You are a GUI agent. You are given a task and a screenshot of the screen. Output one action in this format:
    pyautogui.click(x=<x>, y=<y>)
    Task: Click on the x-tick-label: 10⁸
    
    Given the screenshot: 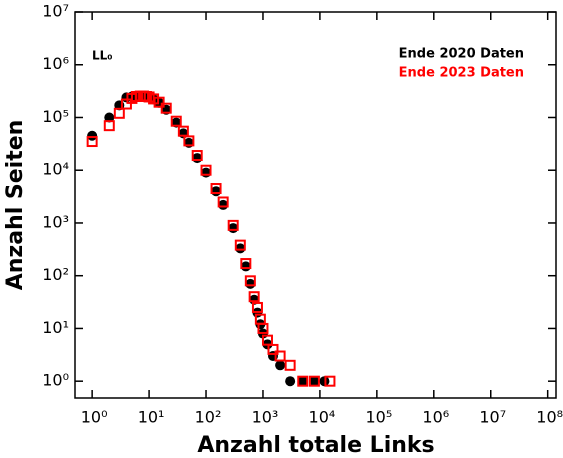 What is the action you would take?
    pyautogui.click(x=549, y=417)
    